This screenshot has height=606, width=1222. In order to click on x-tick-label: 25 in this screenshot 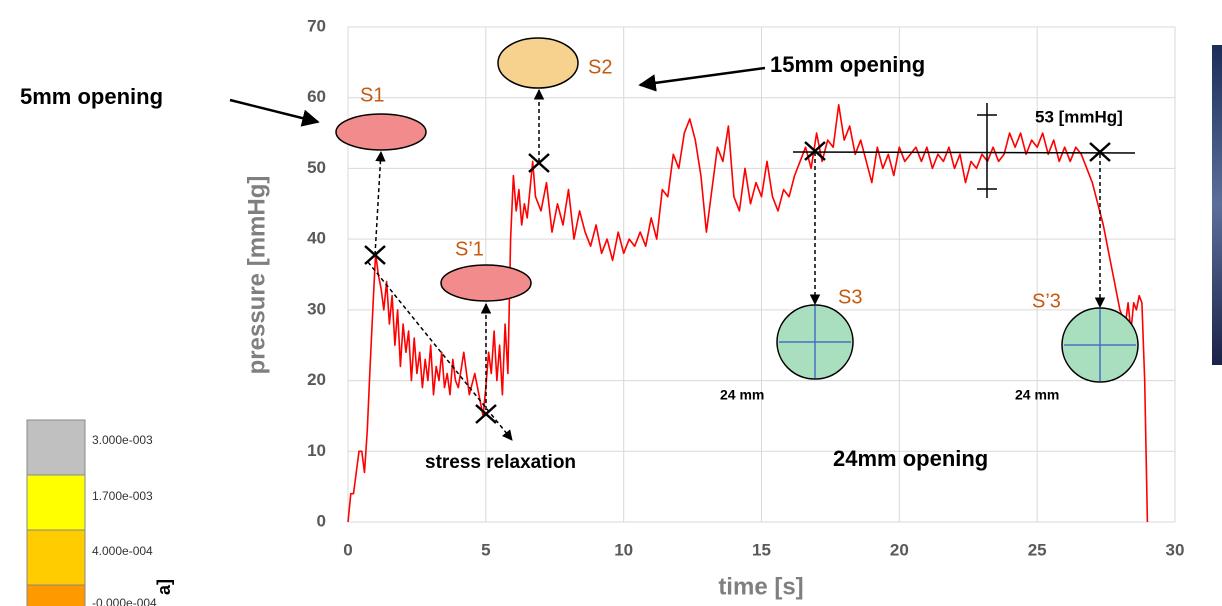, I will do `click(1037, 549)`.